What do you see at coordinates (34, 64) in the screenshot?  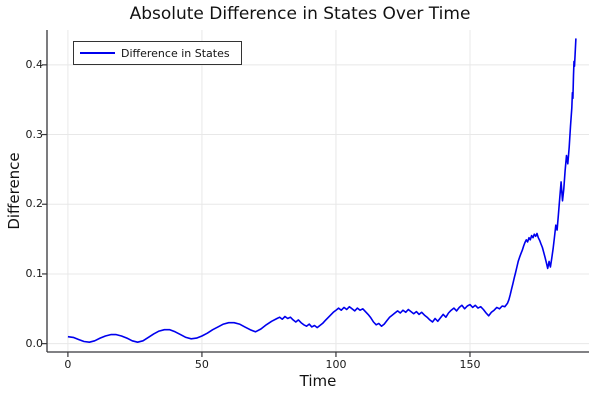 I see `y-tick-label: 0.4` at bounding box center [34, 64].